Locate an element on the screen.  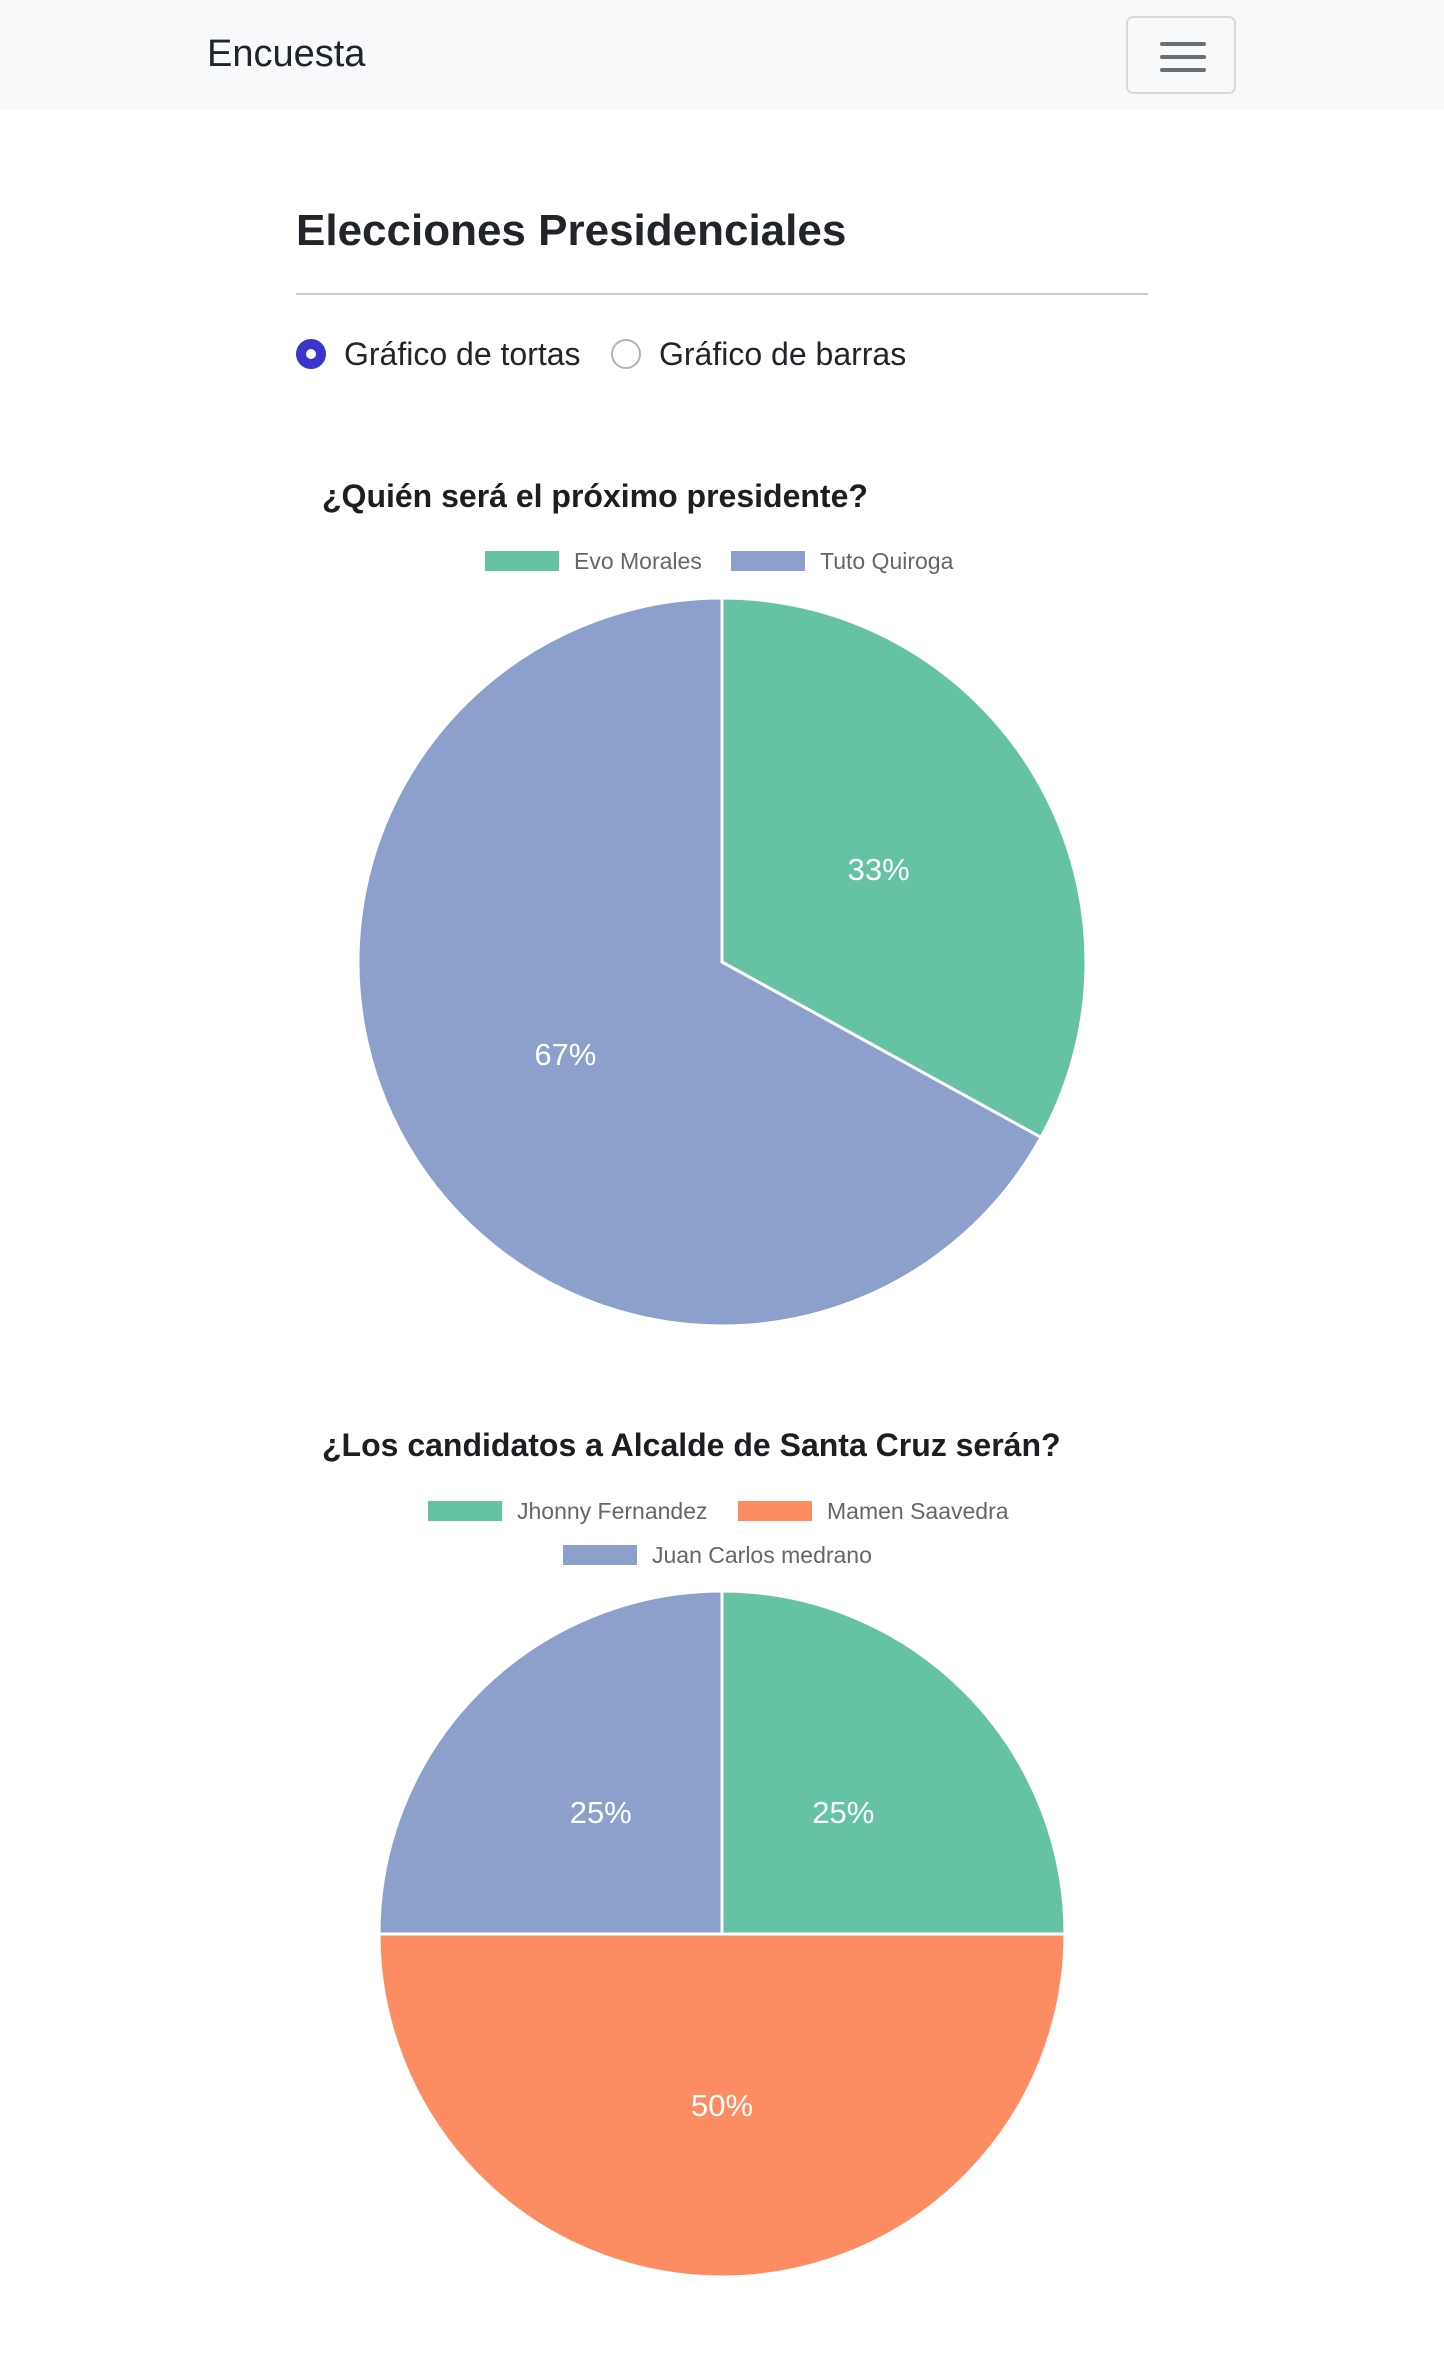
navbar-brand: Encuesta is located at coordinates (286, 54).